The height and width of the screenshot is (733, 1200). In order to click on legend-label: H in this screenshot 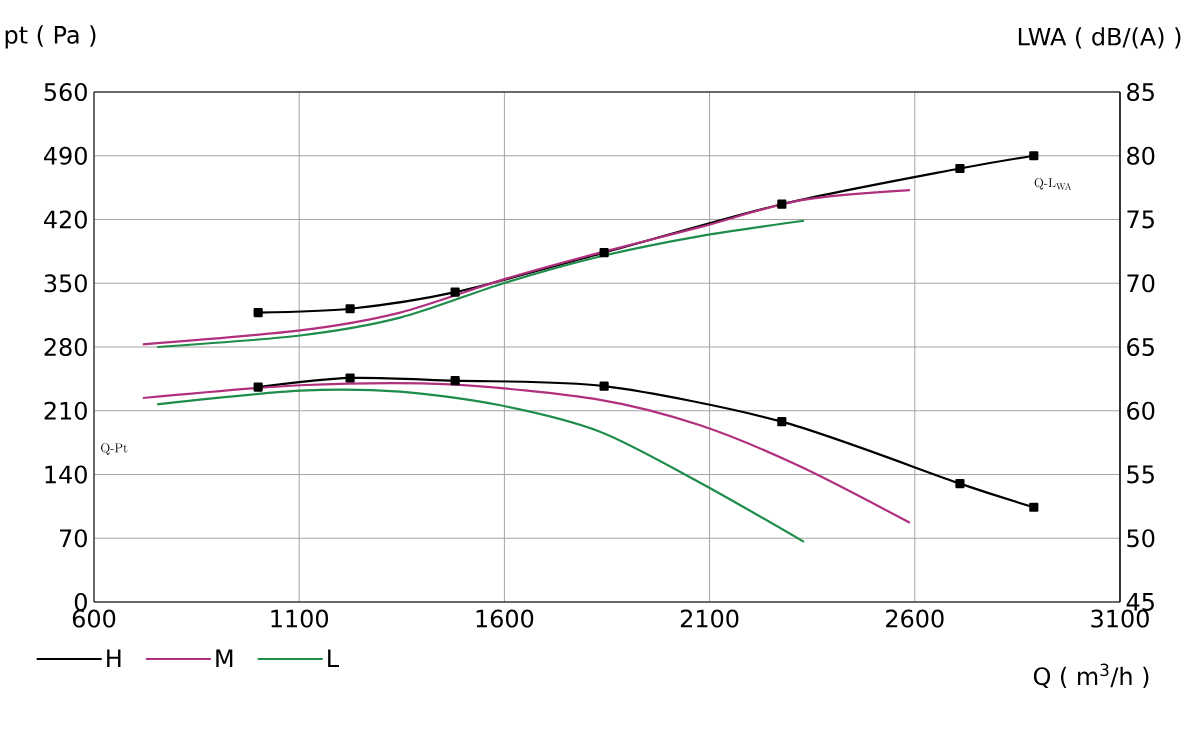, I will do `click(114, 658)`.